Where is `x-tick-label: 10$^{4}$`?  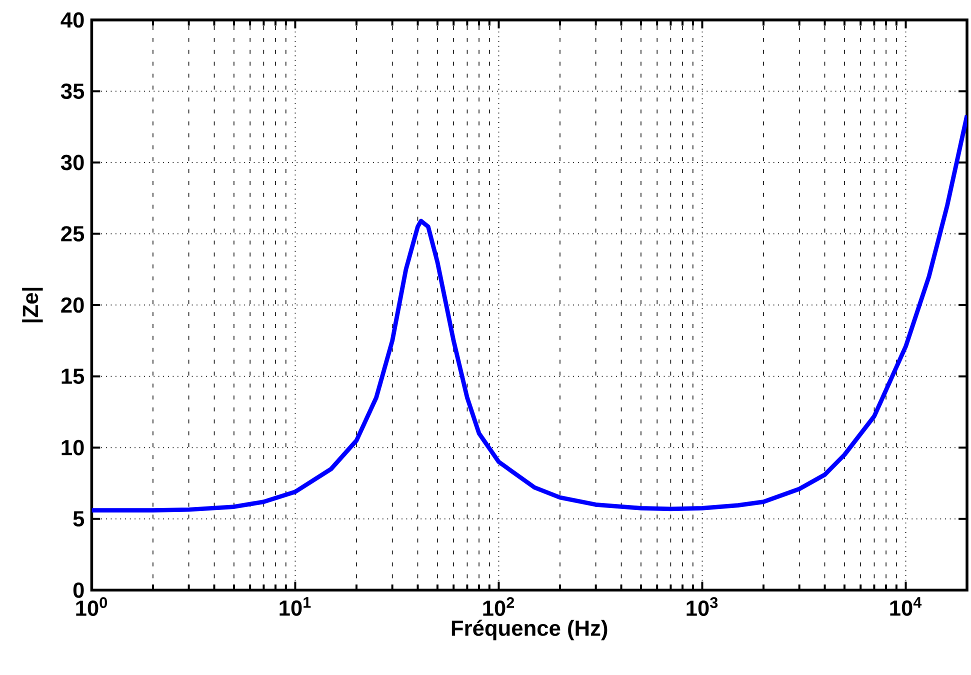
x-tick-label: 10$^{4}$ is located at coordinates (906, 606).